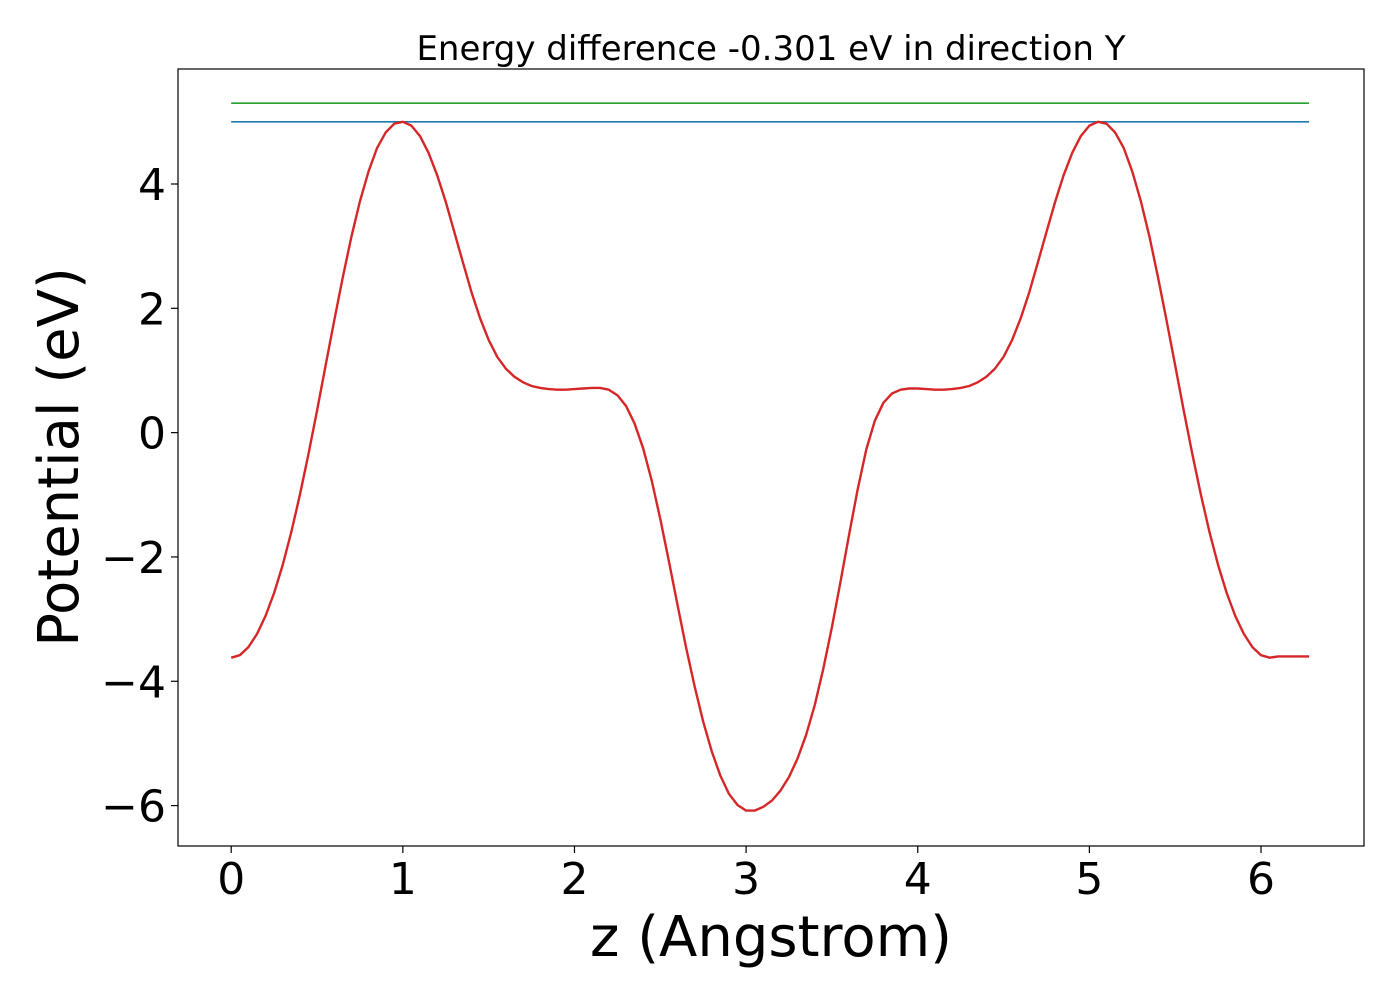  What do you see at coordinates (133, 807) in the screenshot?
I see `y-tick-label: −6` at bounding box center [133, 807].